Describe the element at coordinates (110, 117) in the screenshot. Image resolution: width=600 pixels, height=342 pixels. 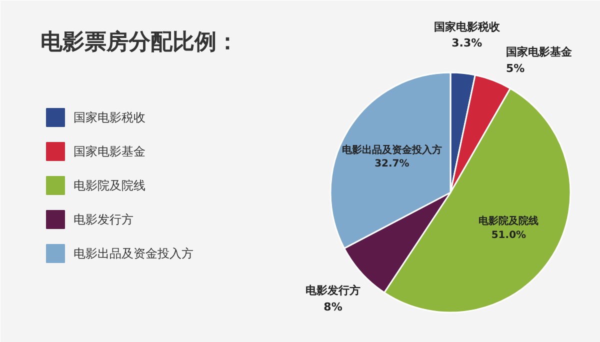
I see `legend-label: 国家电影税收` at that location.